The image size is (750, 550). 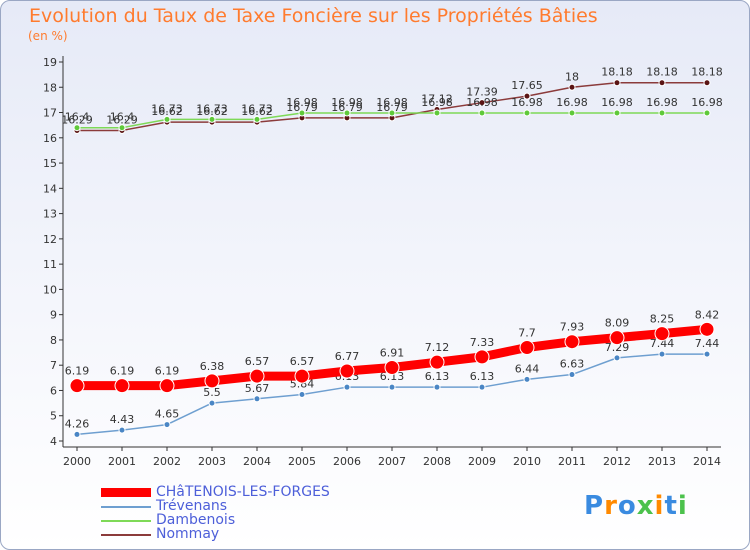 I want to click on y-tick-label: 13, so click(x=50, y=214).